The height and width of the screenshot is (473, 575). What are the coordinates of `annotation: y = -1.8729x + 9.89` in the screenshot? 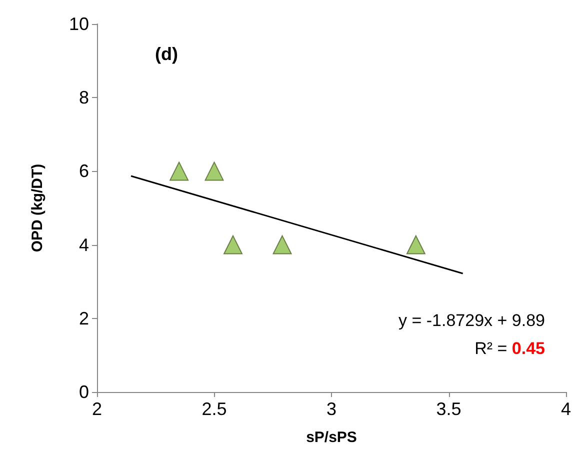 It's located at (472, 320).